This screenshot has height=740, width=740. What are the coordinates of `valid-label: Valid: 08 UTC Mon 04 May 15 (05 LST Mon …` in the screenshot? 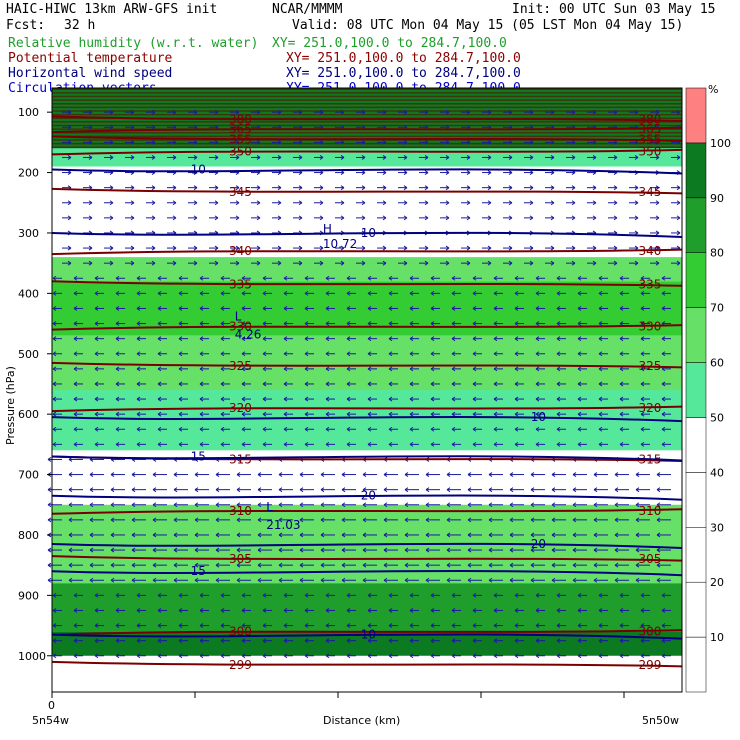 It's located at (487, 25).